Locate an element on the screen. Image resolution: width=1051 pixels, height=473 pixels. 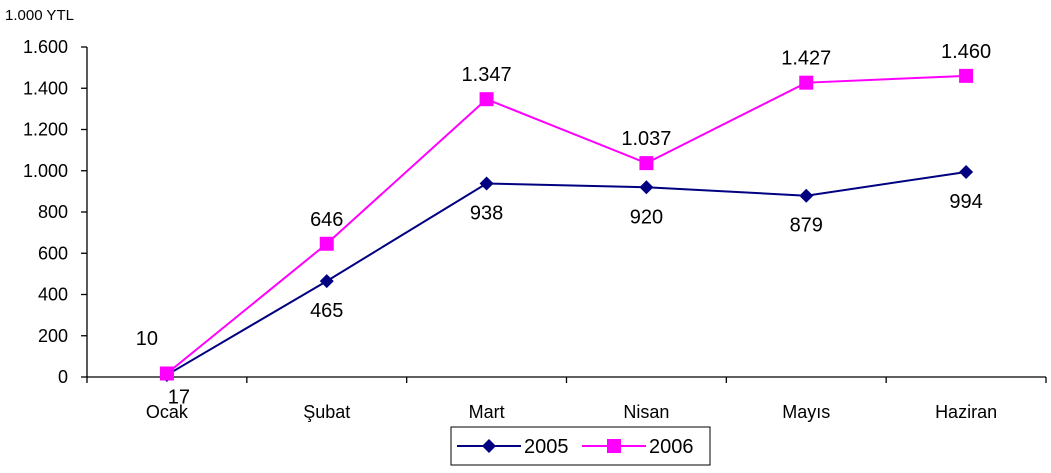
x-ticks: Ocak Şubat Mart Nisan Mayıs Haziran is located at coordinates (566, 399).